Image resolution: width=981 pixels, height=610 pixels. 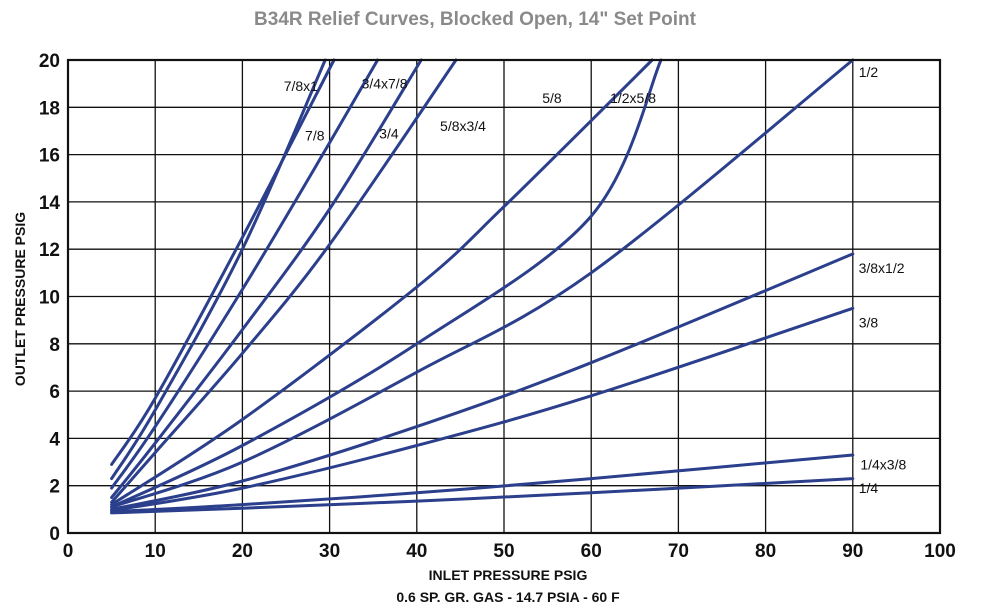 I want to click on y-tick-label: 16, so click(x=49, y=156).